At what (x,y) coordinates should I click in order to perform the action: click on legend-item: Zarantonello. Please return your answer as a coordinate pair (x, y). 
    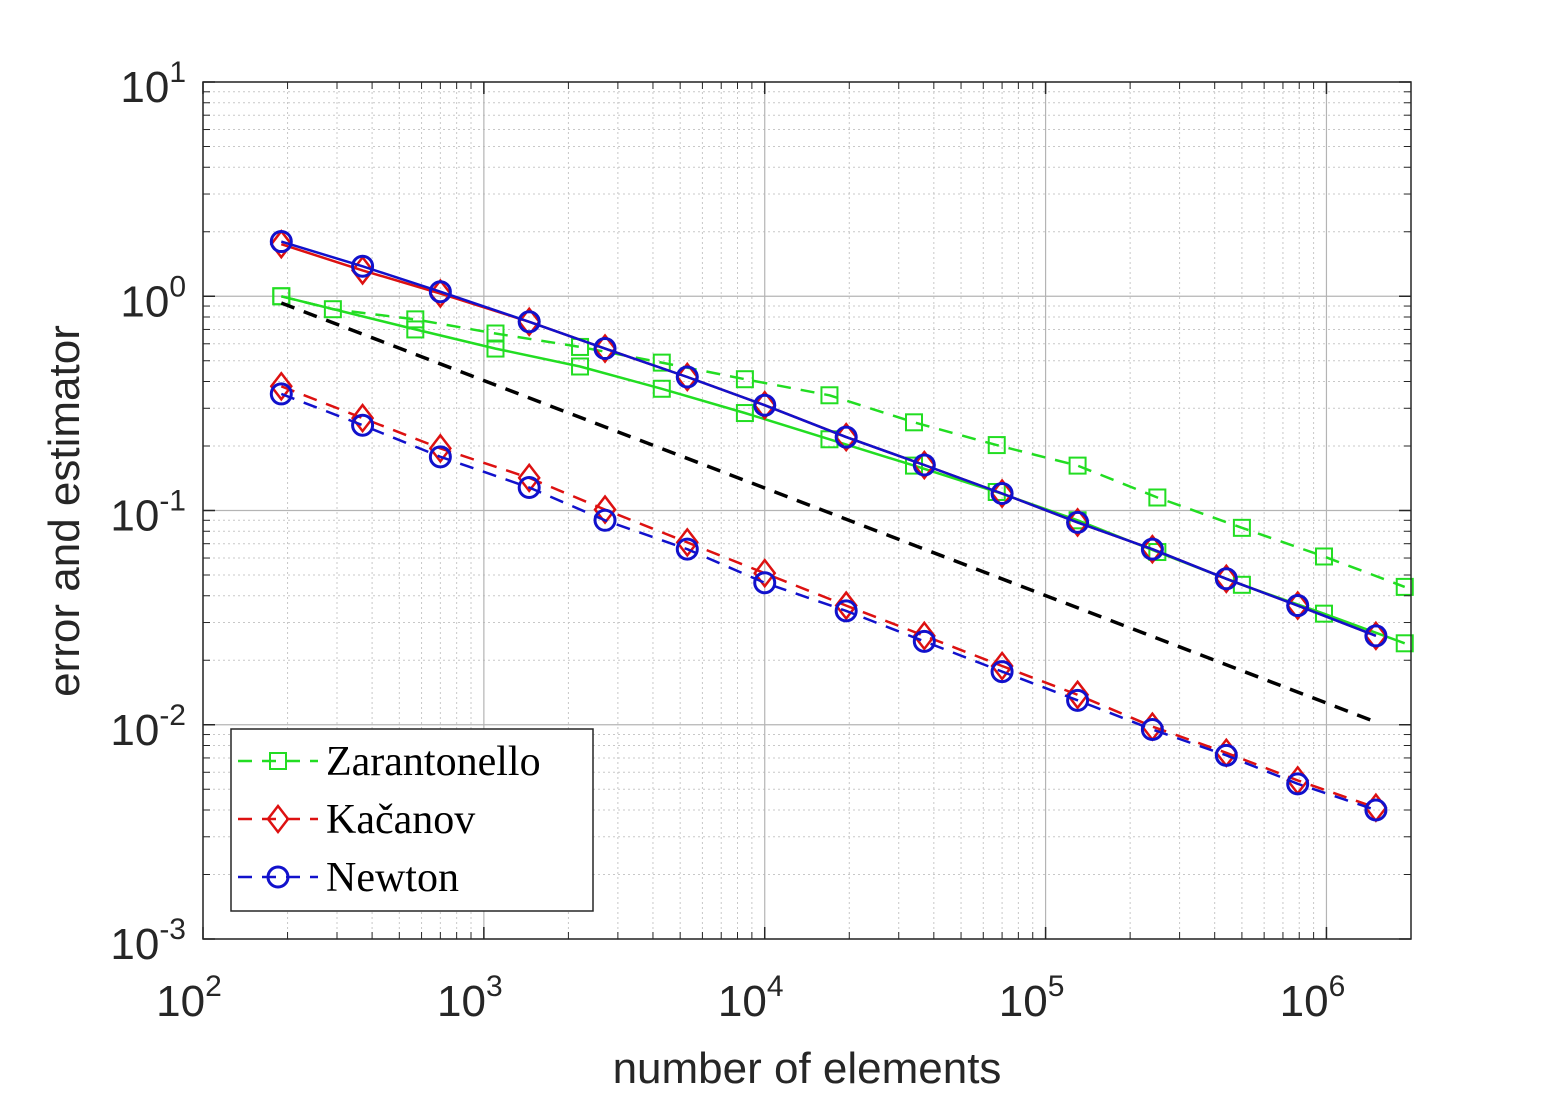
    Looking at the image, I should click on (389, 762).